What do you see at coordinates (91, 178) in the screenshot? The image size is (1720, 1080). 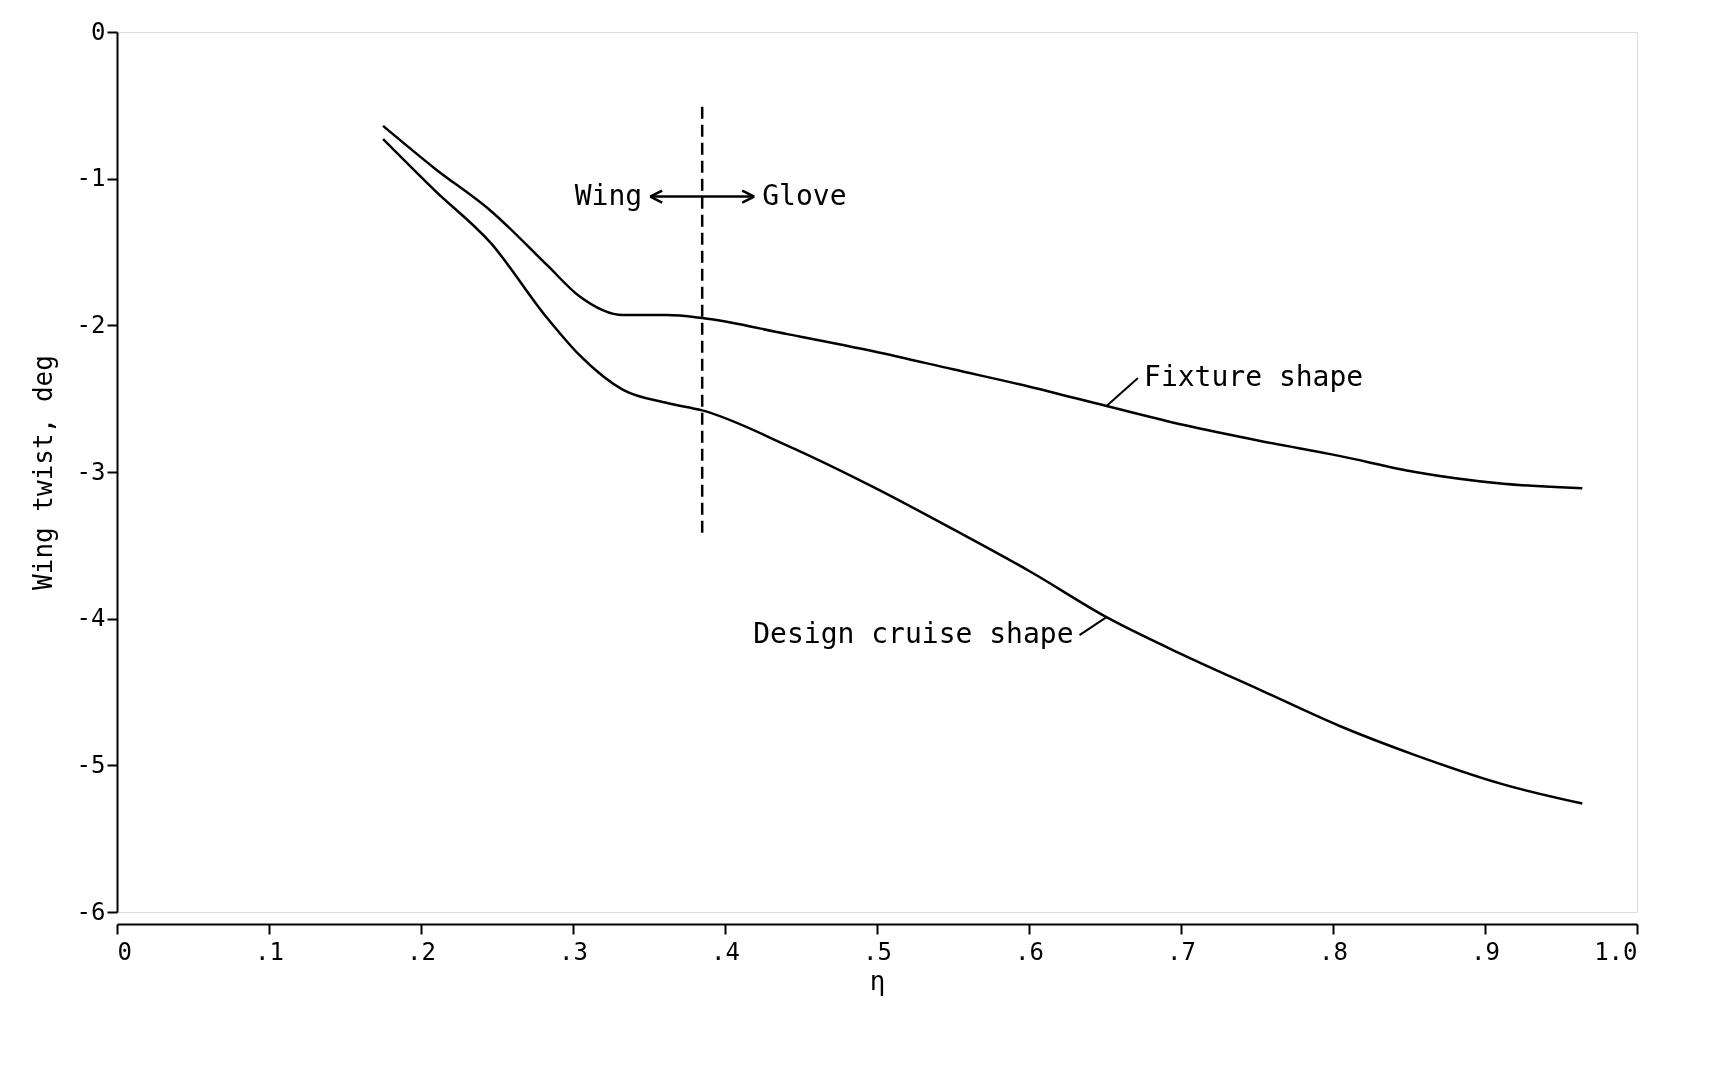 I see `y-tick-label: -1` at bounding box center [91, 178].